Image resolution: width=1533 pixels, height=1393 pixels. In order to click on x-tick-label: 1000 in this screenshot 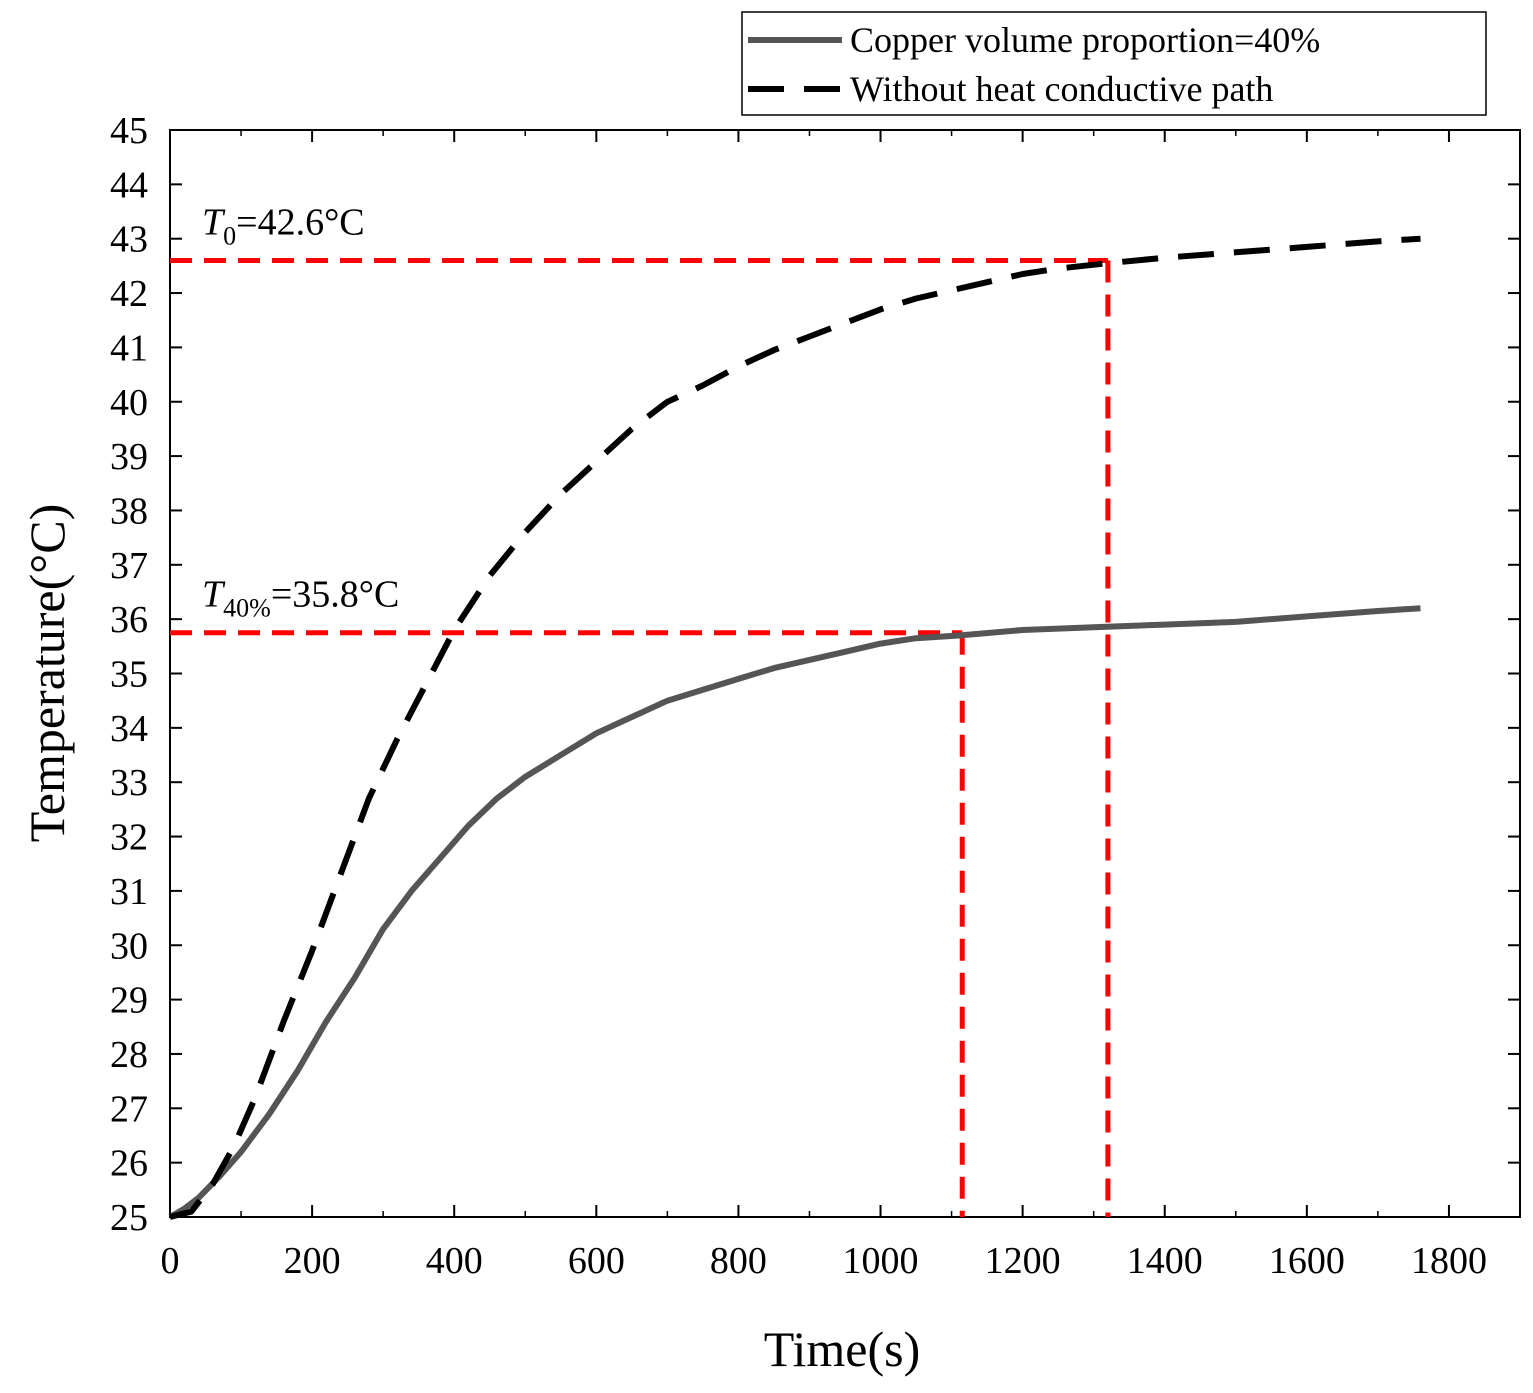, I will do `click(881, 1261)`.